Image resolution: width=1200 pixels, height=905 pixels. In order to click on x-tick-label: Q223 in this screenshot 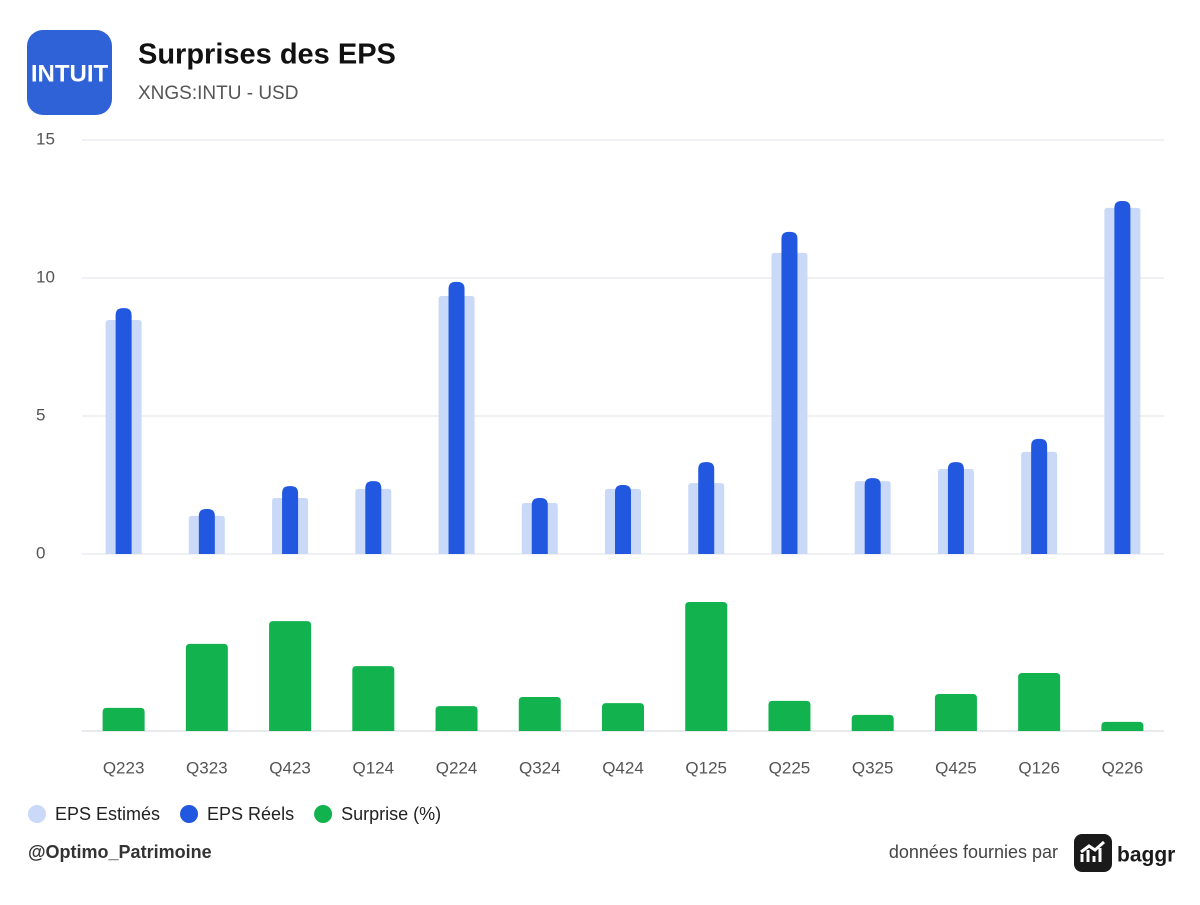, I will do `click(124, 767)`.